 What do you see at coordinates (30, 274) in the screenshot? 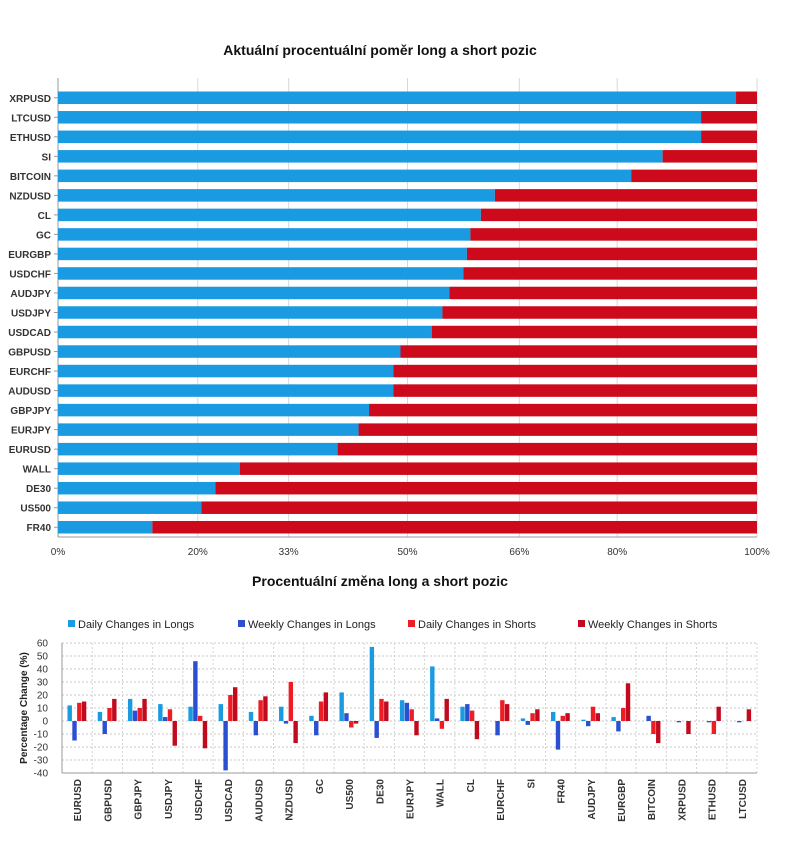
I see `y-tick-label: USDCHF` at bounding box center [30, 274].